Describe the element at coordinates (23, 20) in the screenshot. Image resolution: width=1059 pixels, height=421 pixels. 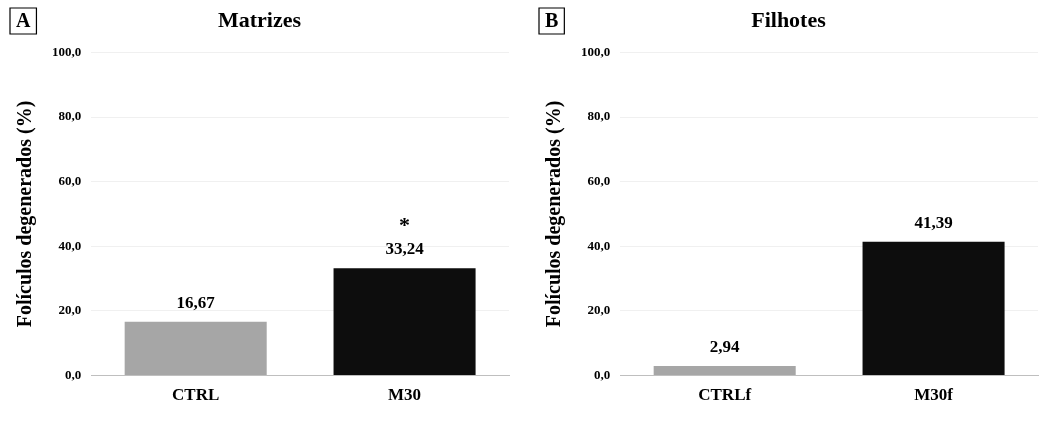
I see `text: A` at that location.